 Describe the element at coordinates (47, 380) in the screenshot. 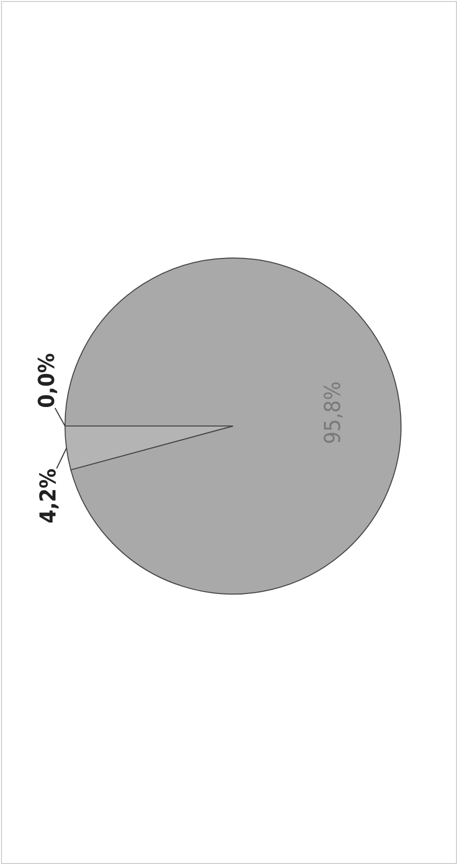

I see `text: 0,0%` at that location.